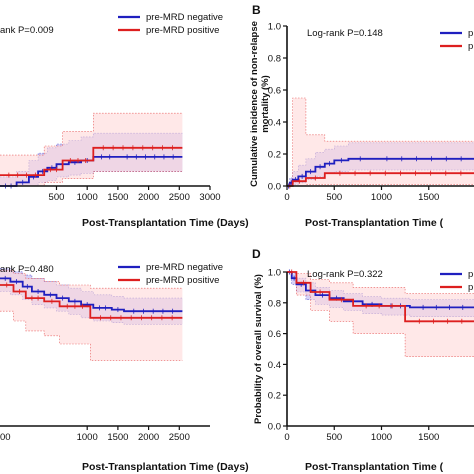 This screenshot has width=474, height=474. Describe the element at coordinates (5, 437) in the screenshot. I see `x-tick-label: 00` at that location.